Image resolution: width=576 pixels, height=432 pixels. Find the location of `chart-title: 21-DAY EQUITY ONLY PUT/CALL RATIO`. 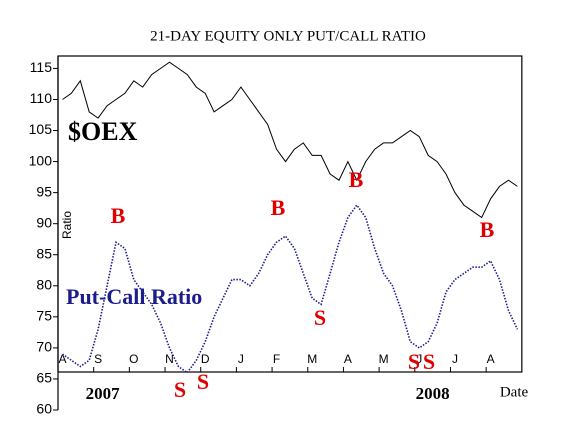

chart-title: 21-DAY EQUITY ONLY PUT/CALL RATIO is located at coordinates (288, 36).